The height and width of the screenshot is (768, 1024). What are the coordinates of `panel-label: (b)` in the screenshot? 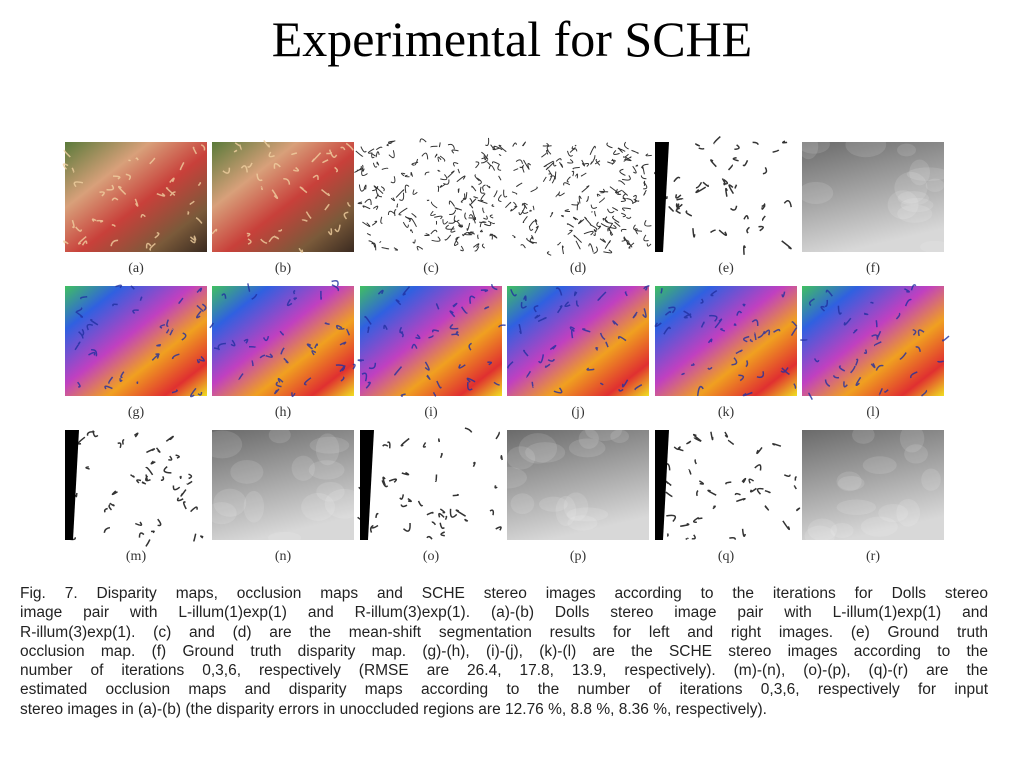 It's located at (283, 268).